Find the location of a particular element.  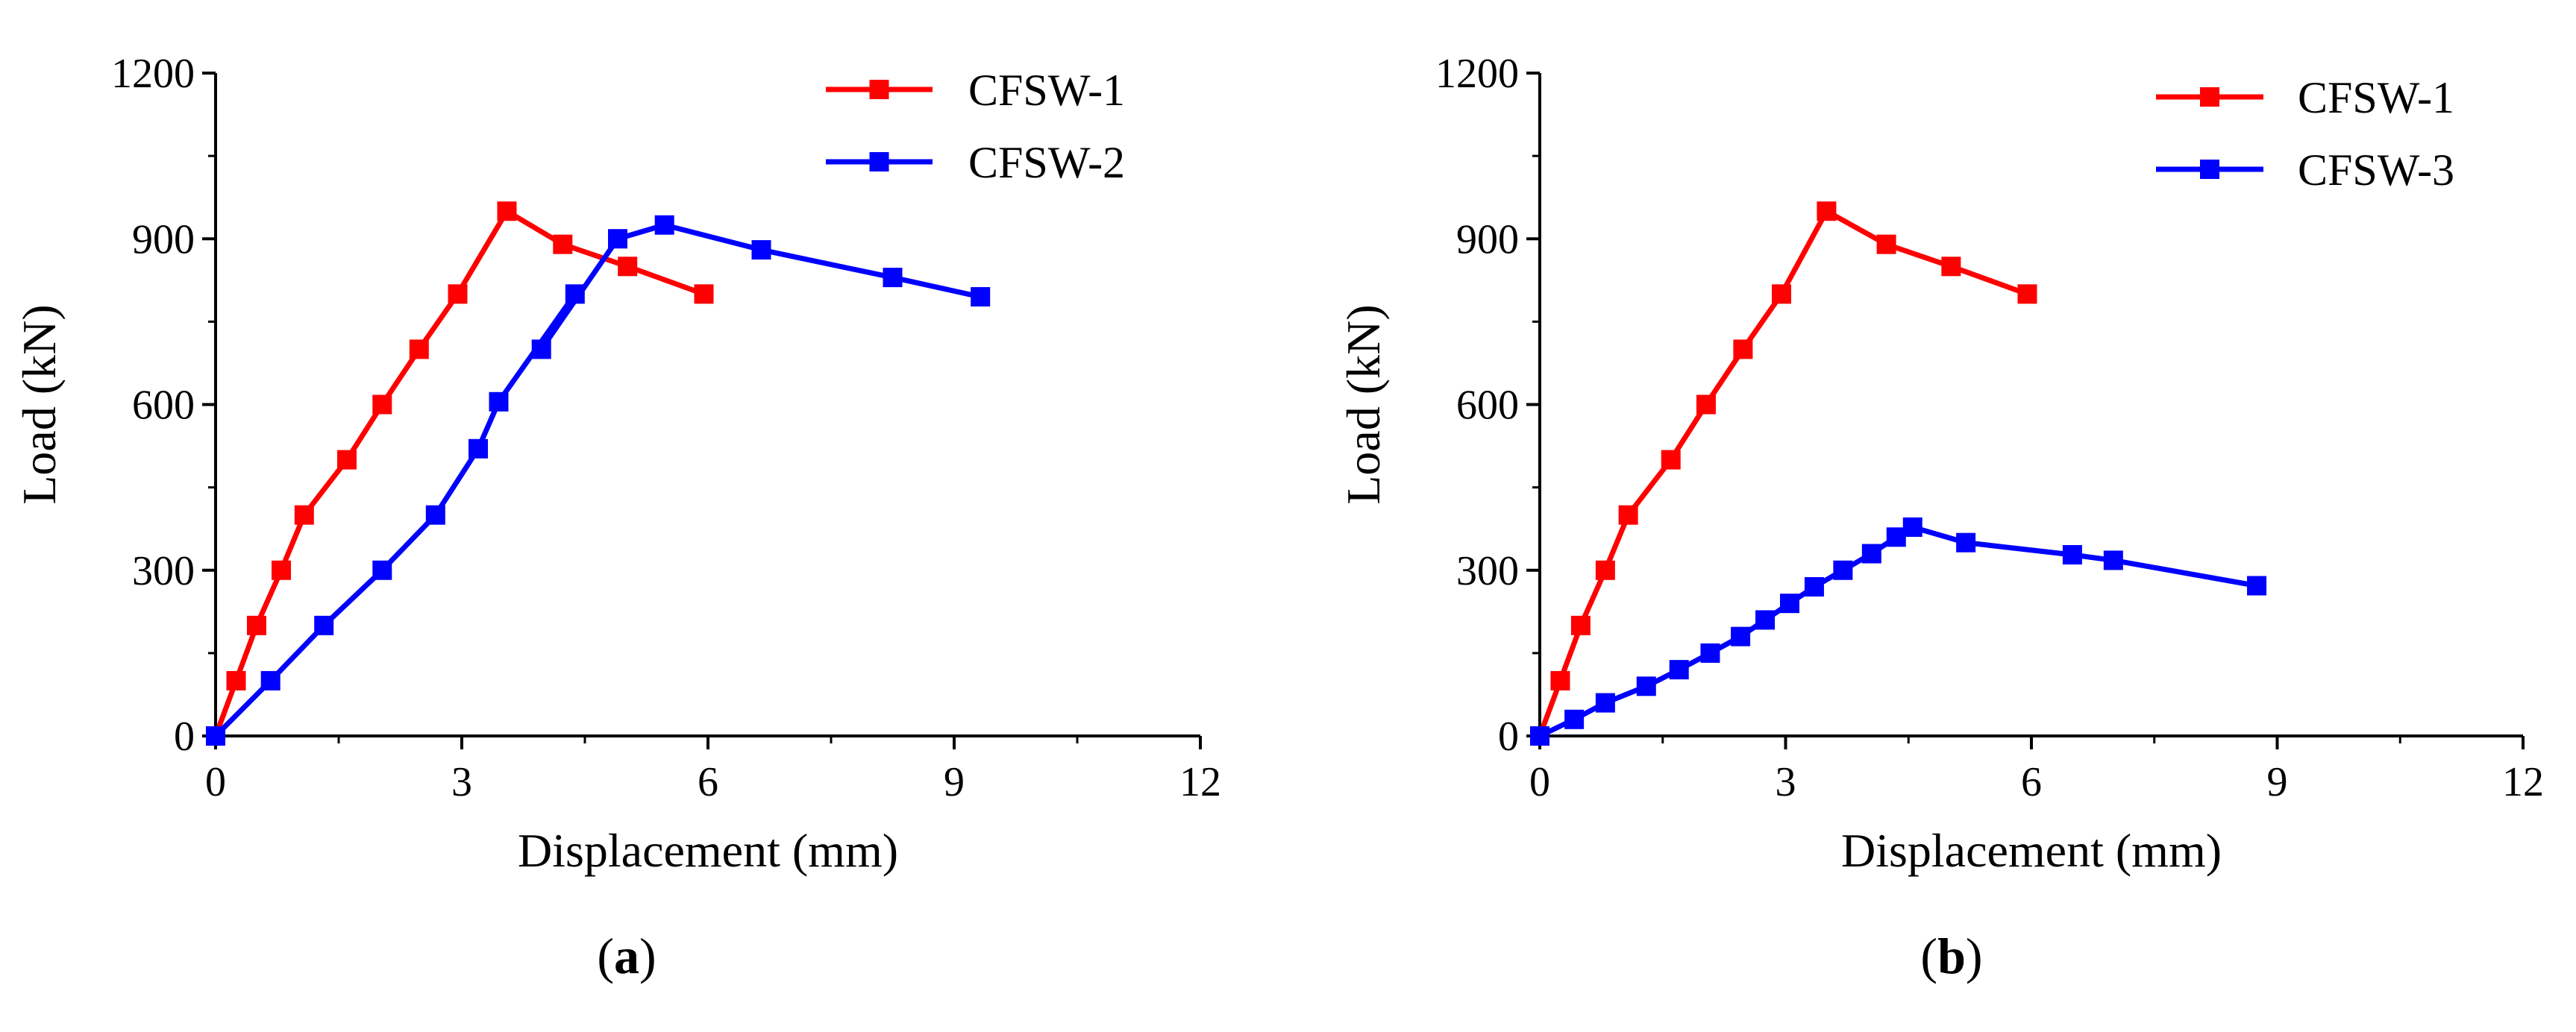

panel-label-a: (a) is located at coordinates (626, 956).